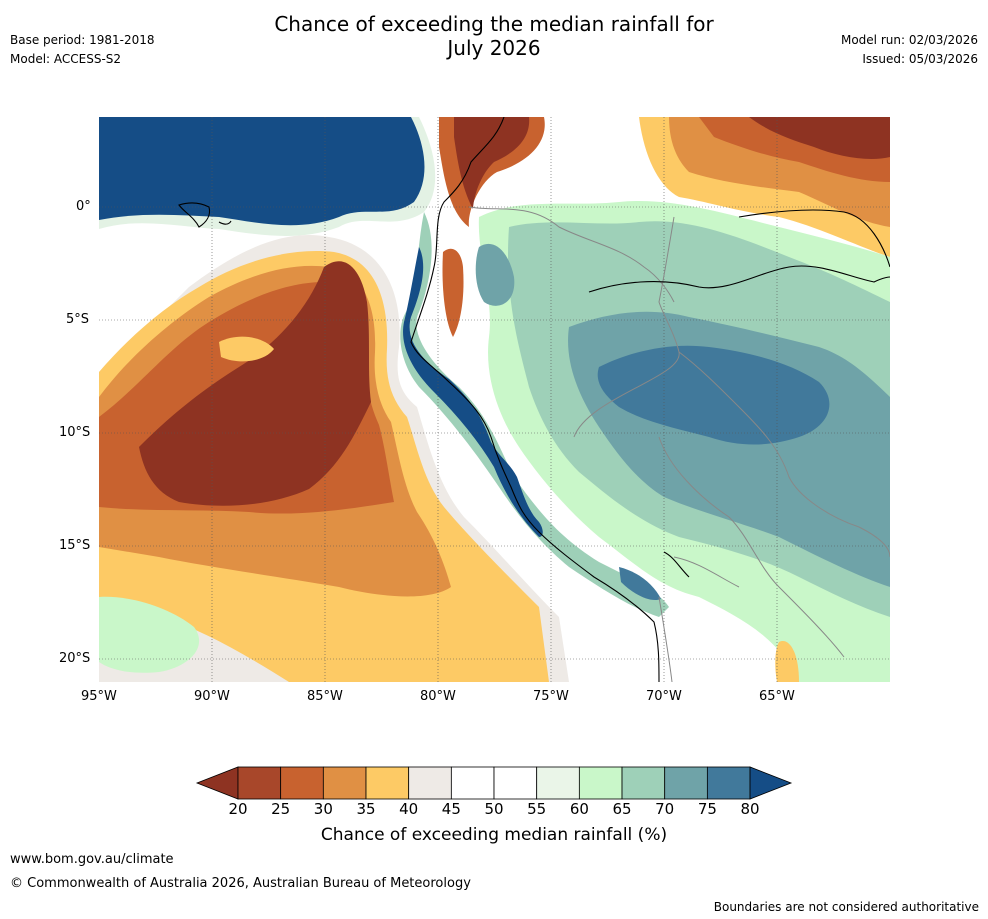 The image size is (988, 919). Describe the element at coordinates (920, 59) in the screenshot. I see `issued-date: Issued: 05/03/2026` at that location.